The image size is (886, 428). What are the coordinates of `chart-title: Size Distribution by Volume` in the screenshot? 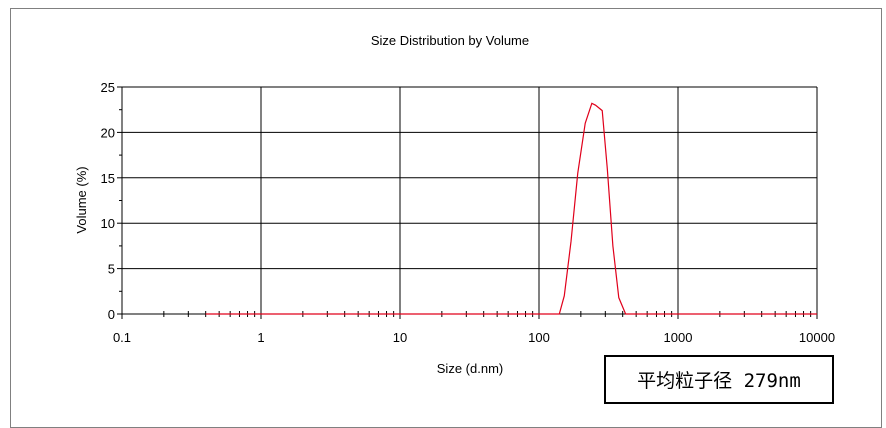 It's located at (450, 40).